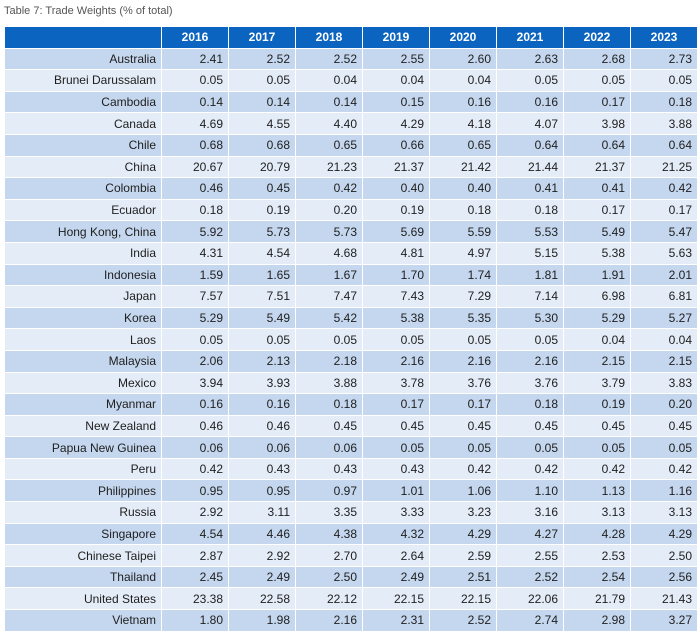  What do you see at coordinates (396, 599) in the screenshot?
I see `value-cell: 22.15` at bounding box center [396, 599].